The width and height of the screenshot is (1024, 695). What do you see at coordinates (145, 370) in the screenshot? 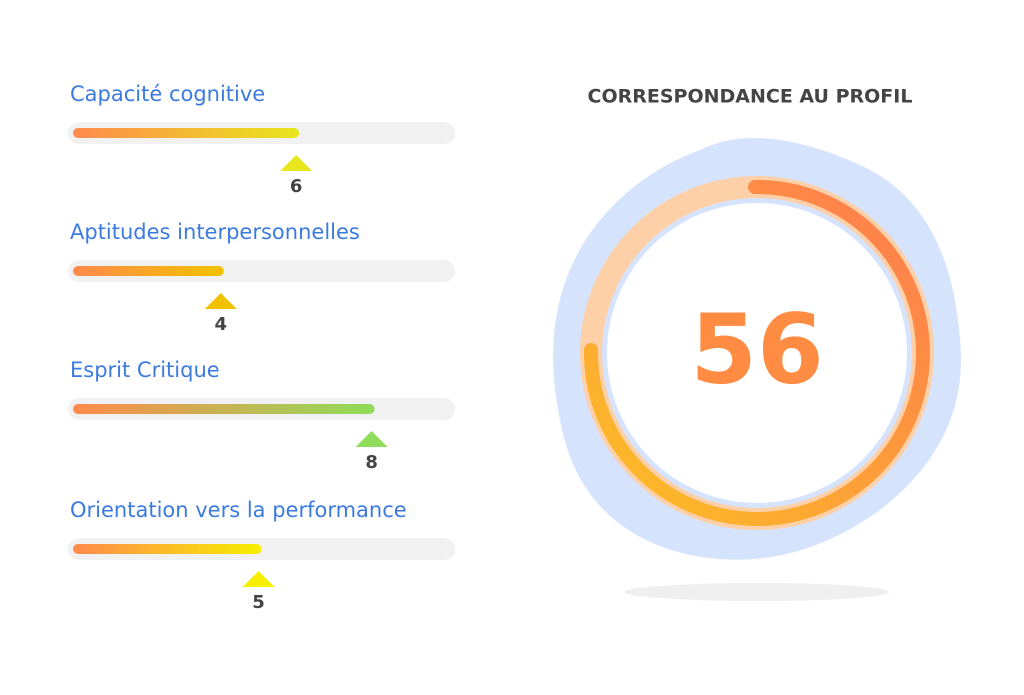
I see `skill-label: Esprit Critique` at bounding box center [145, 370].